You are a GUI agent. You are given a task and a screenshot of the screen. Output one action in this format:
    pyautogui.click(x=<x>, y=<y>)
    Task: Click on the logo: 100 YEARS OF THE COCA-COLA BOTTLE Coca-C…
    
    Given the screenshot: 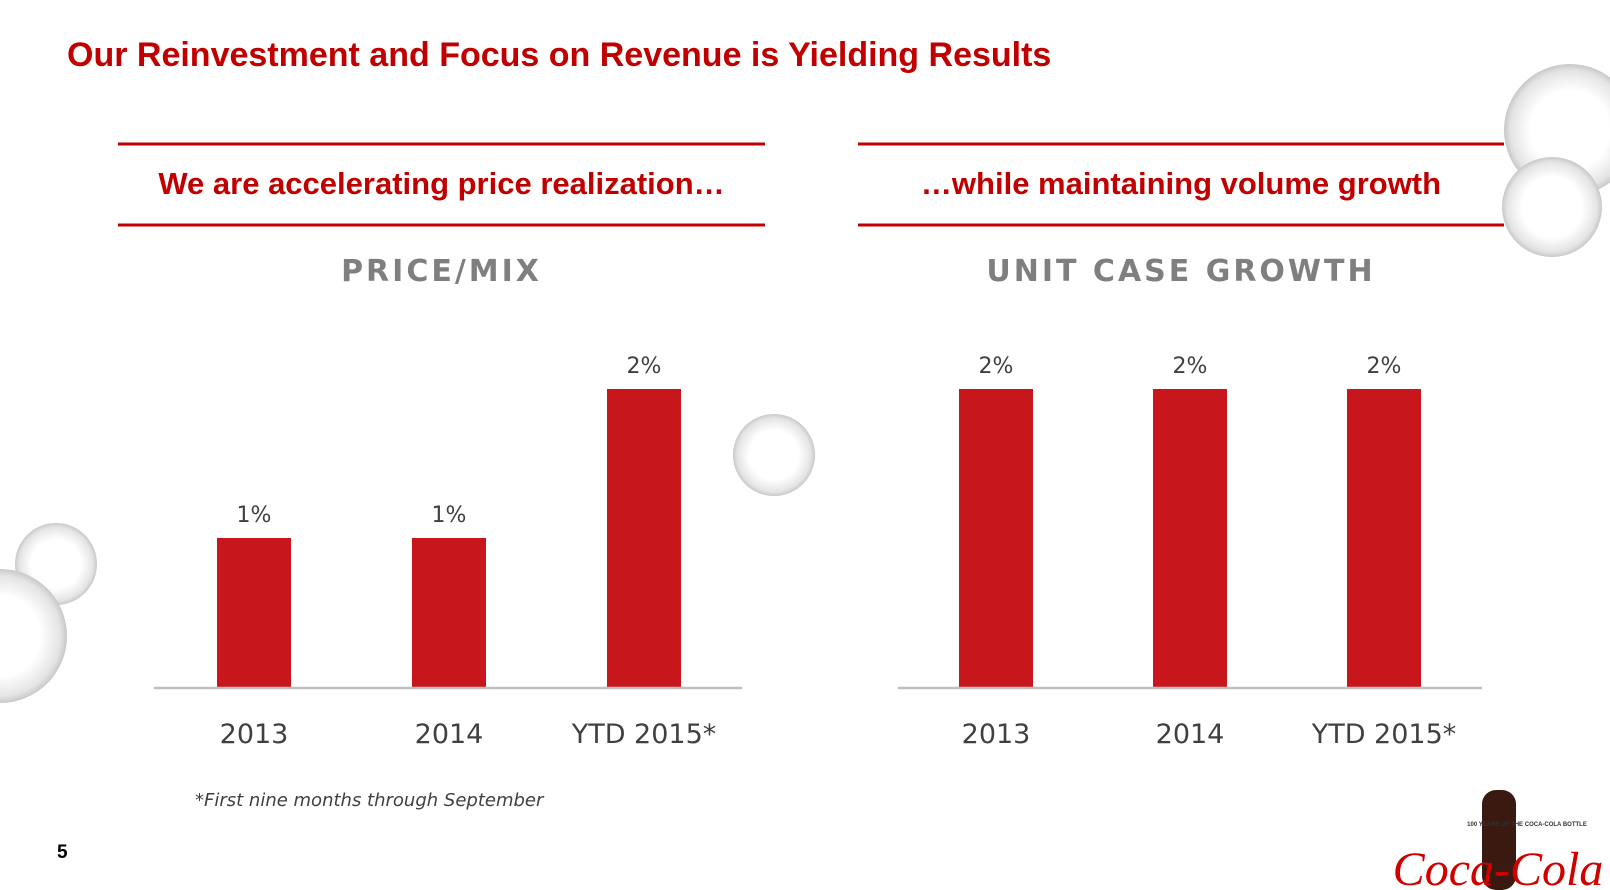 What is the action you would take?
    pyautogui.click(x=1498, y=840)
    